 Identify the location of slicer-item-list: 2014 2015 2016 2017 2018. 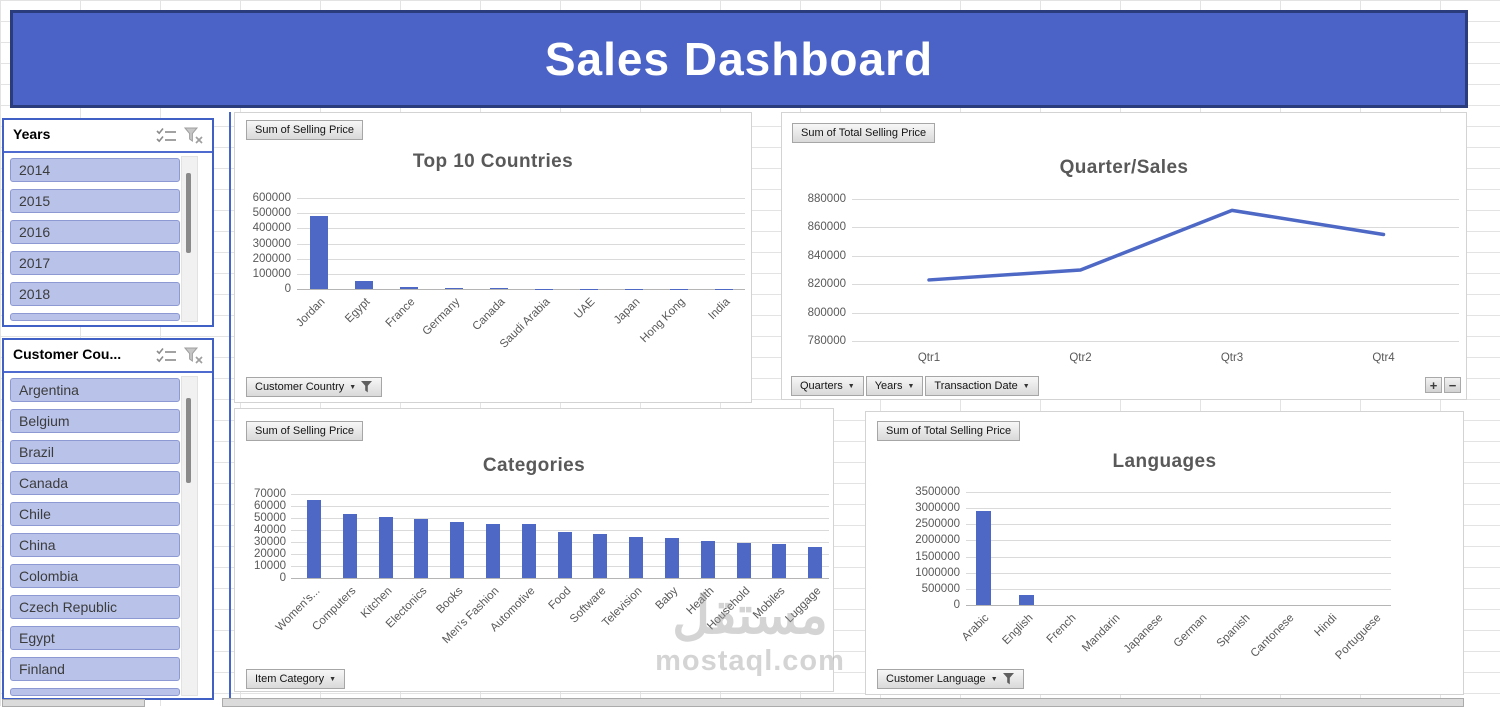
(95, 240).